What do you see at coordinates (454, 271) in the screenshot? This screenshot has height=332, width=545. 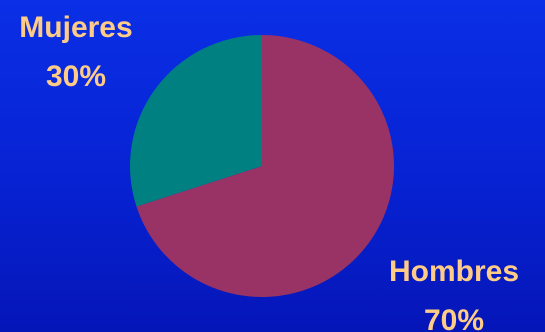 I see `slice-label-hombres-name: Hombres` at bounding box center [454, 271].